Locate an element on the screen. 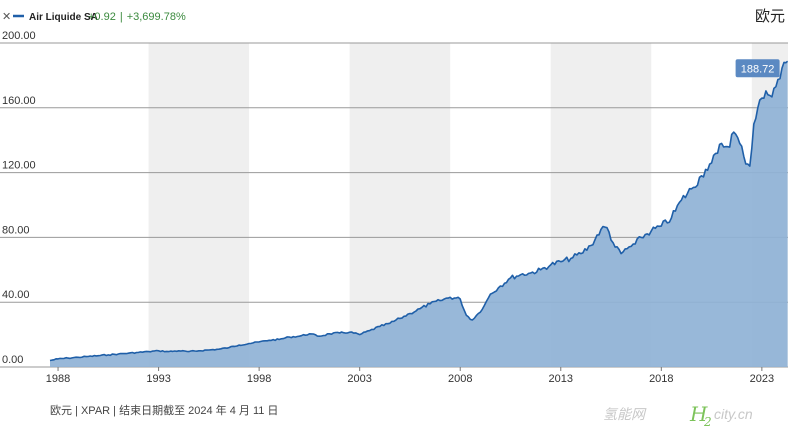 Image resolution: width=800 pixels, height=434 pixels. y-tick-label: 80.00 is located at coordinates (16, 230).